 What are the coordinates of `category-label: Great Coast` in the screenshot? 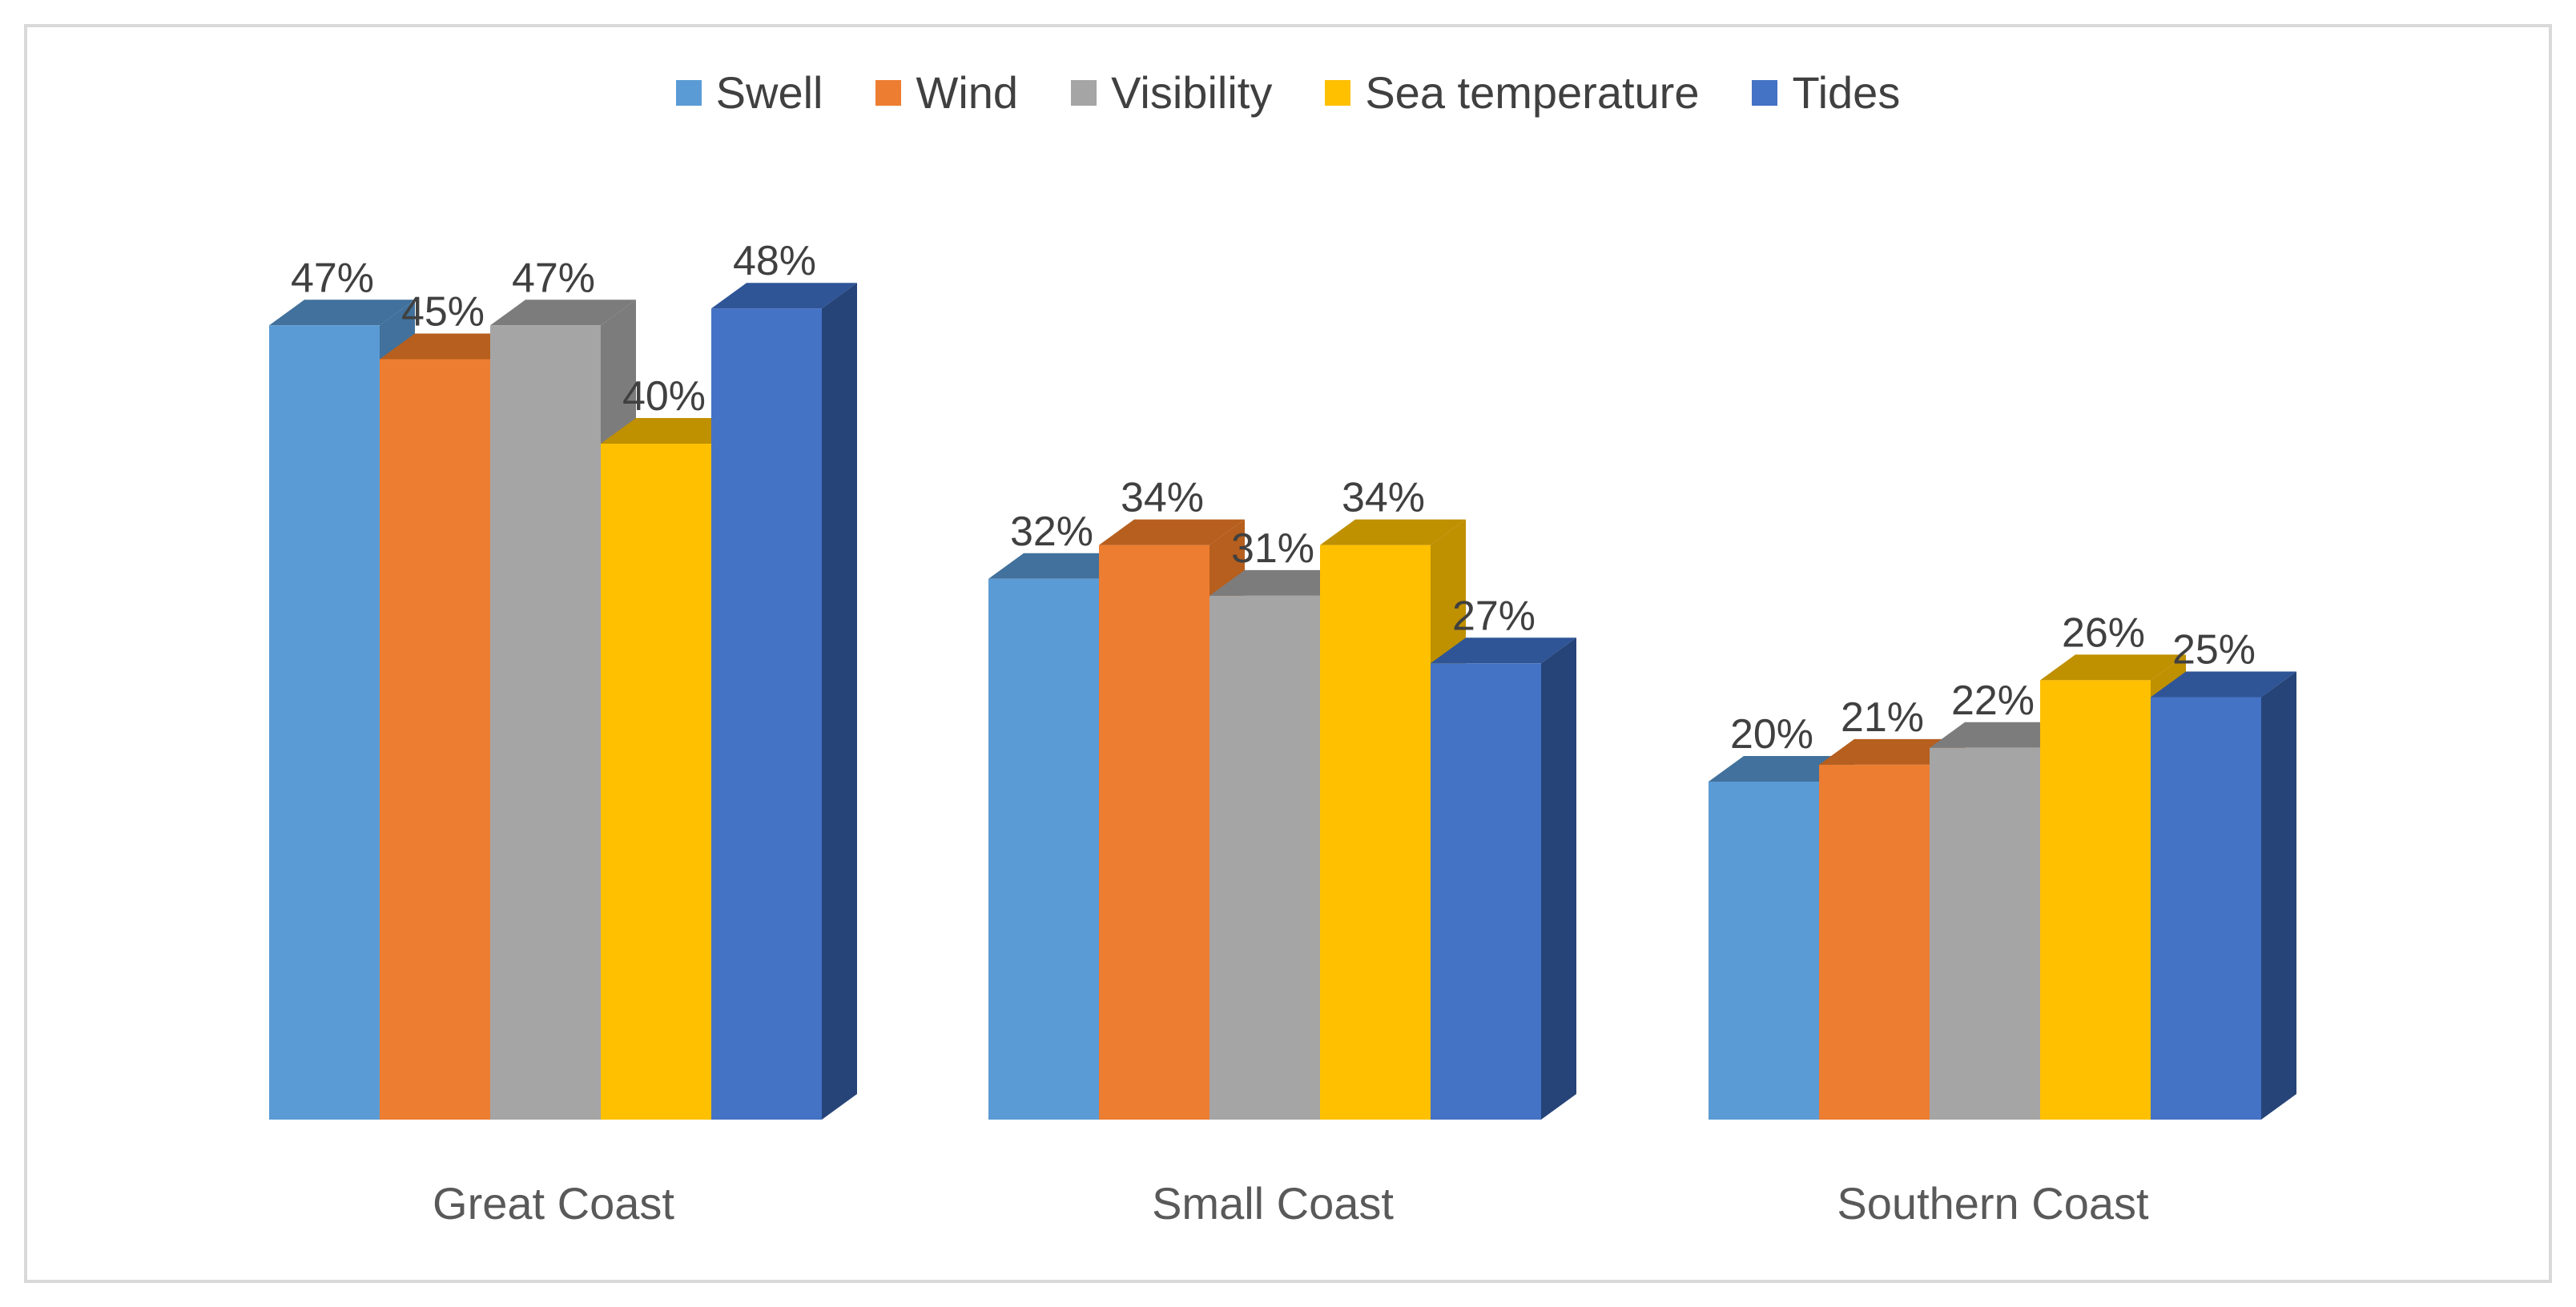 It's located at (553, 1203).